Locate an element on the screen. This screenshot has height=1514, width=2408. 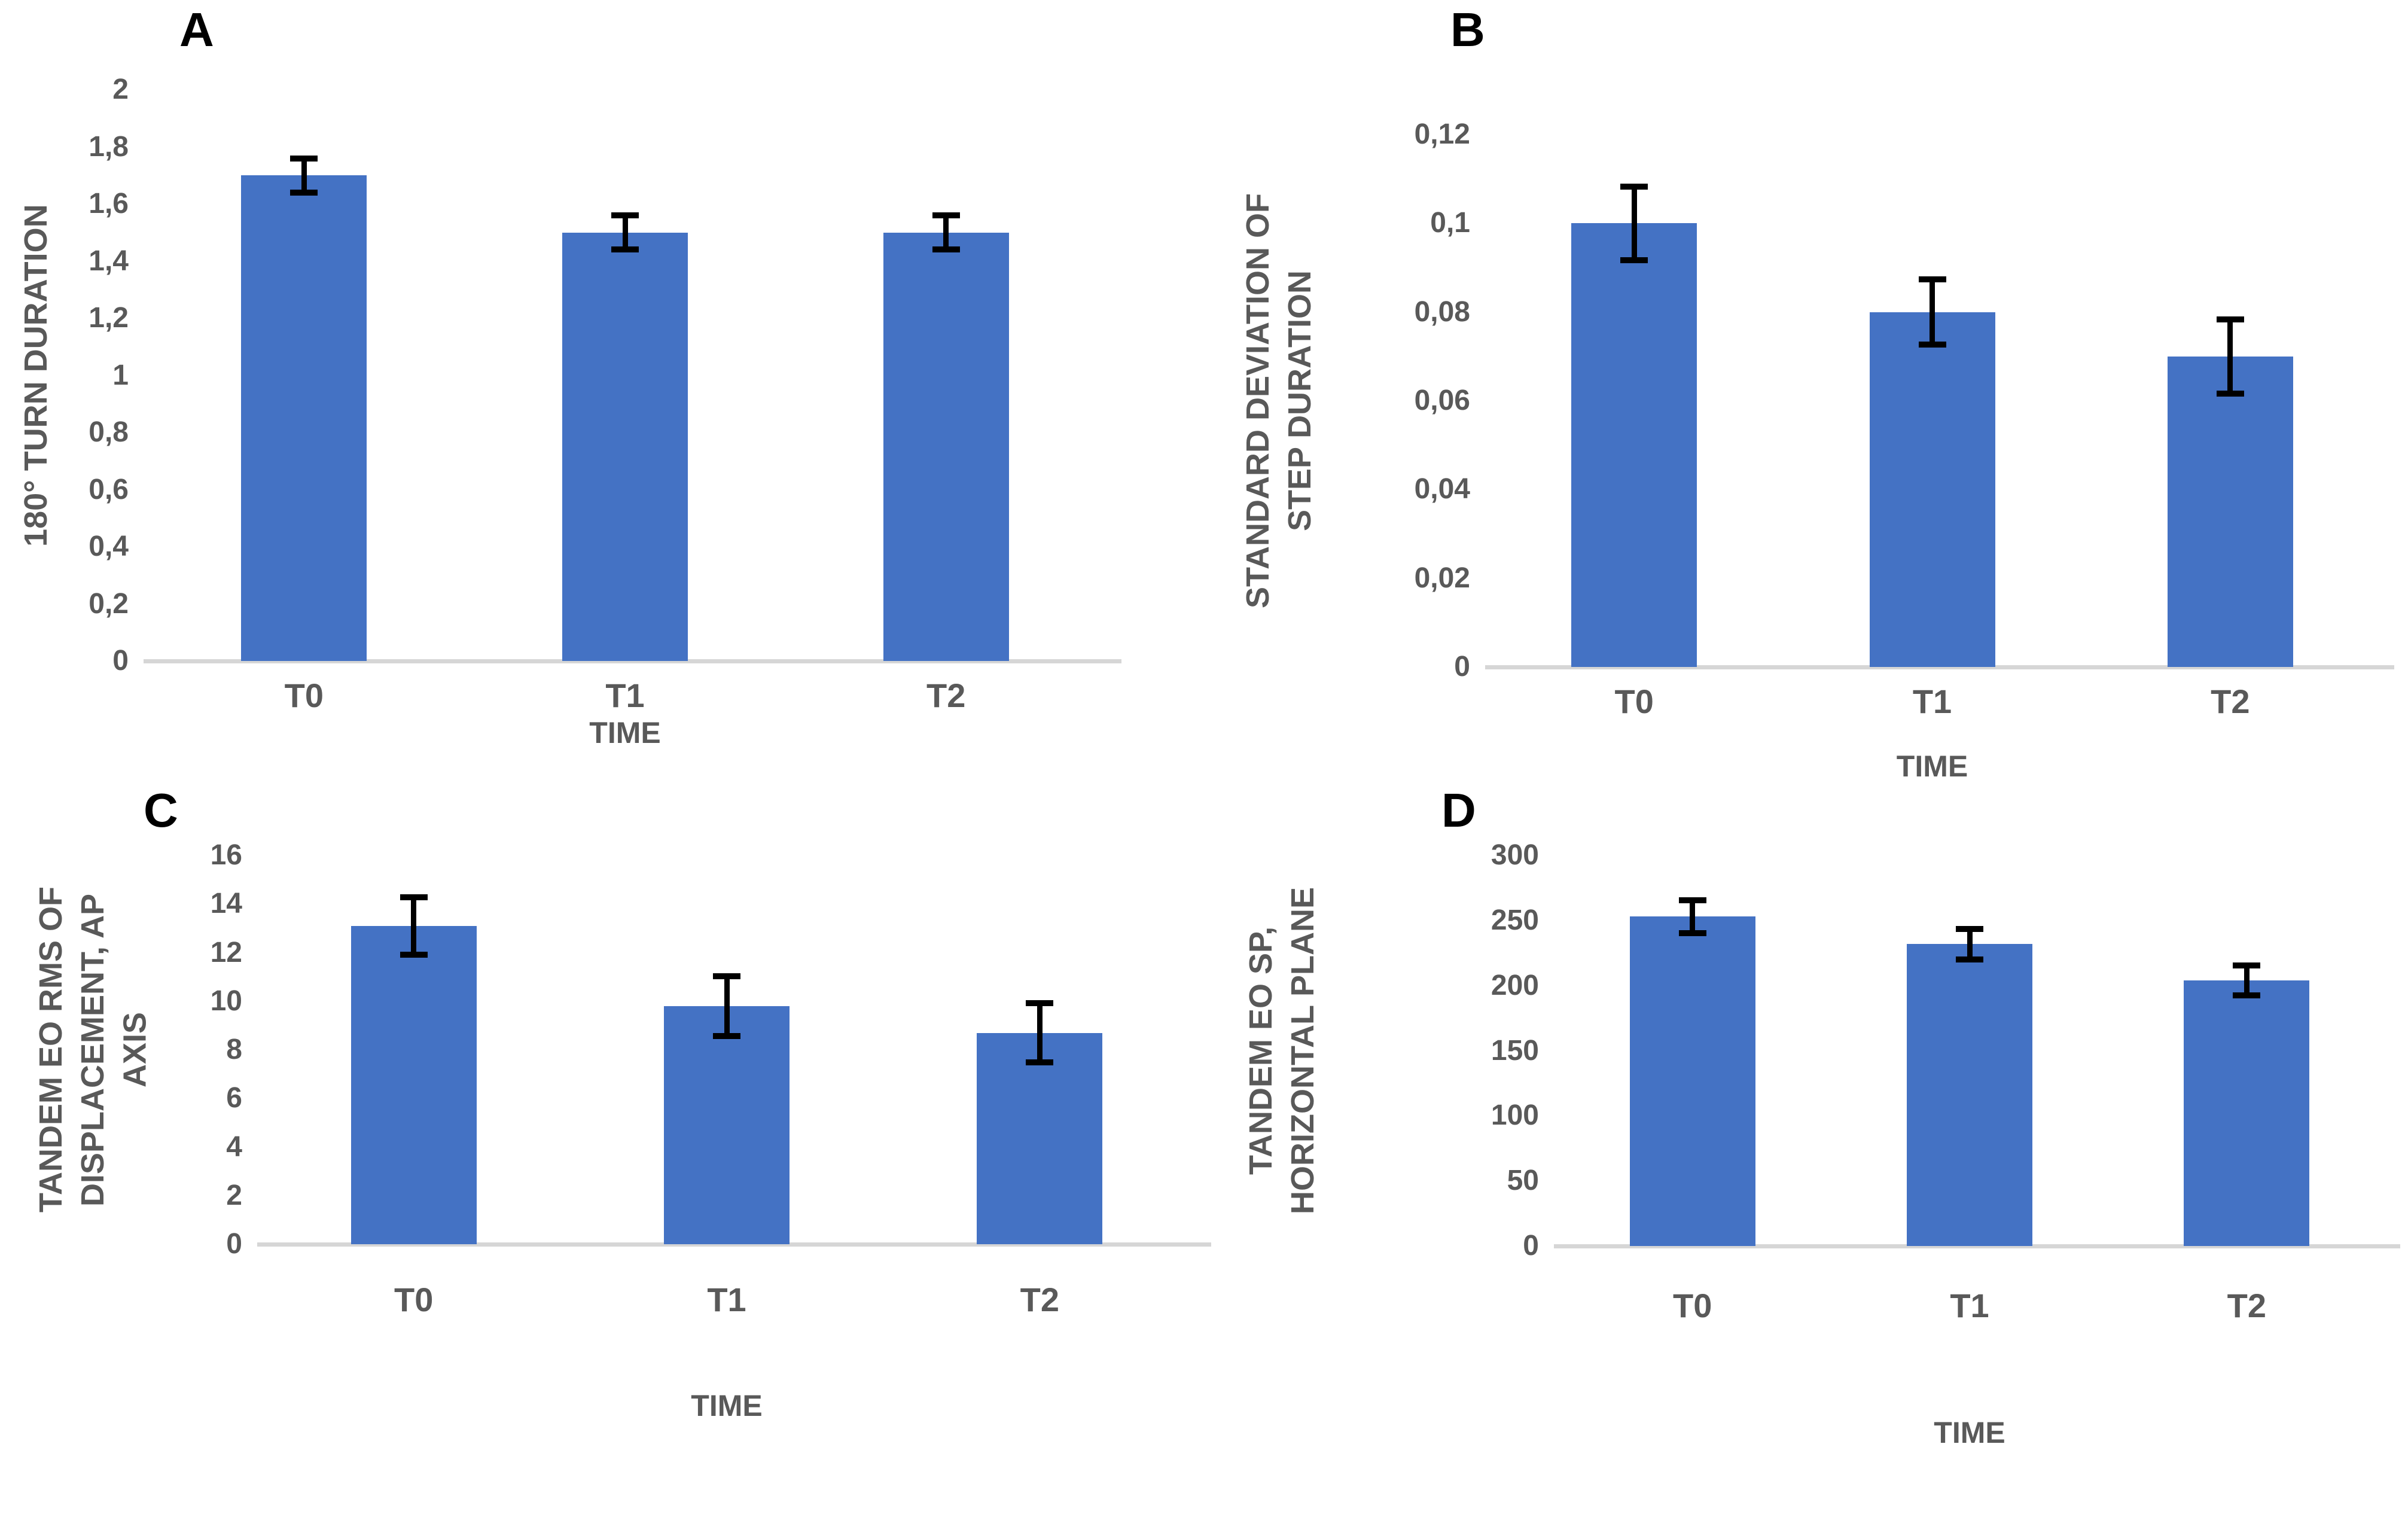
y-tick-label: 150 is located at coordinates (1514, 1050).